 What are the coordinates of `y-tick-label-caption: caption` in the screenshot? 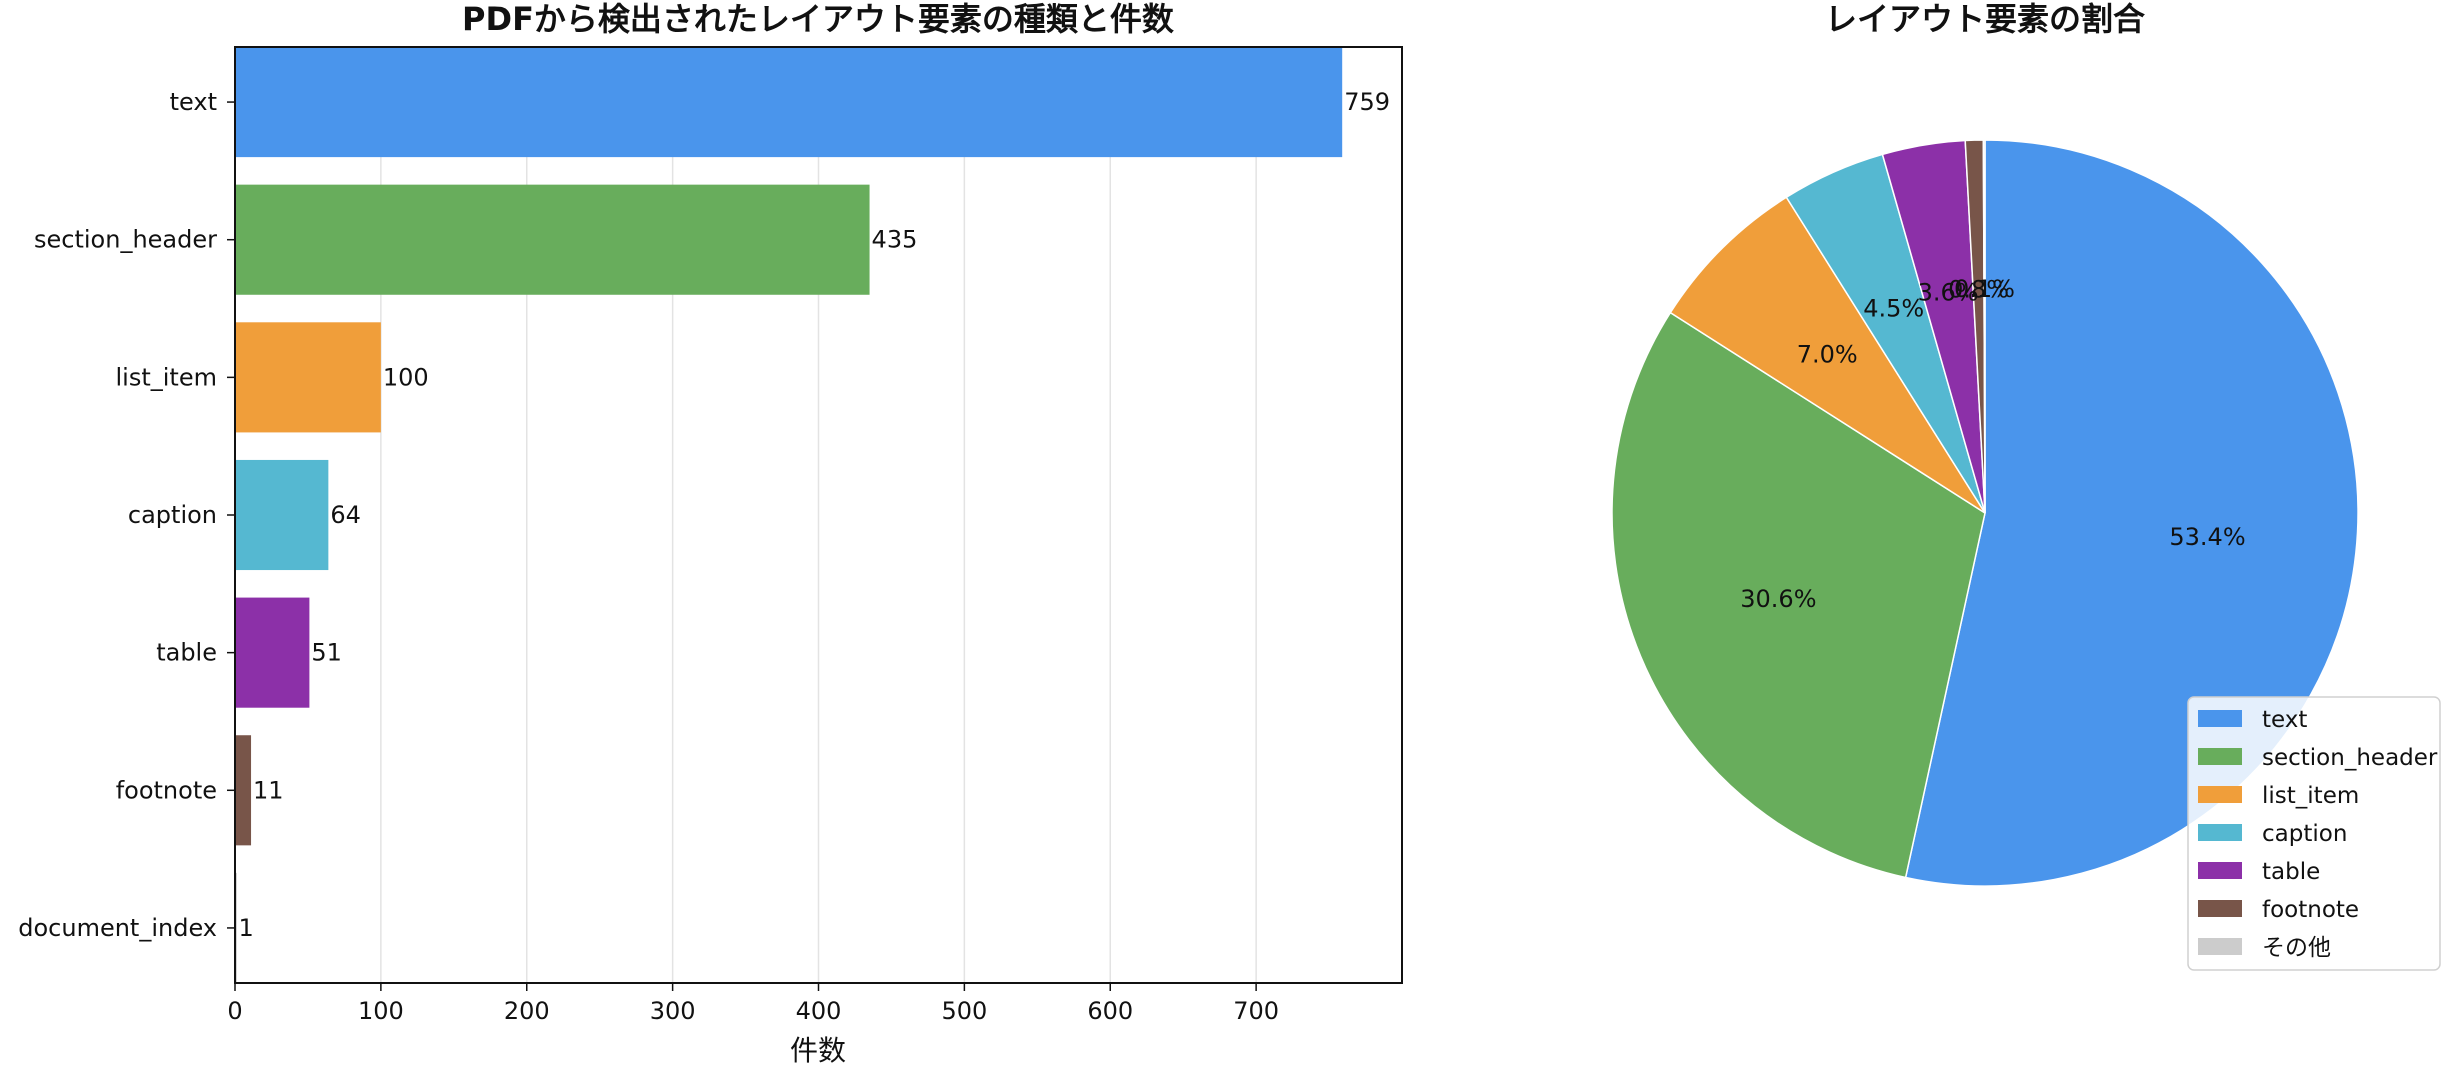 It's located at (172, 515).